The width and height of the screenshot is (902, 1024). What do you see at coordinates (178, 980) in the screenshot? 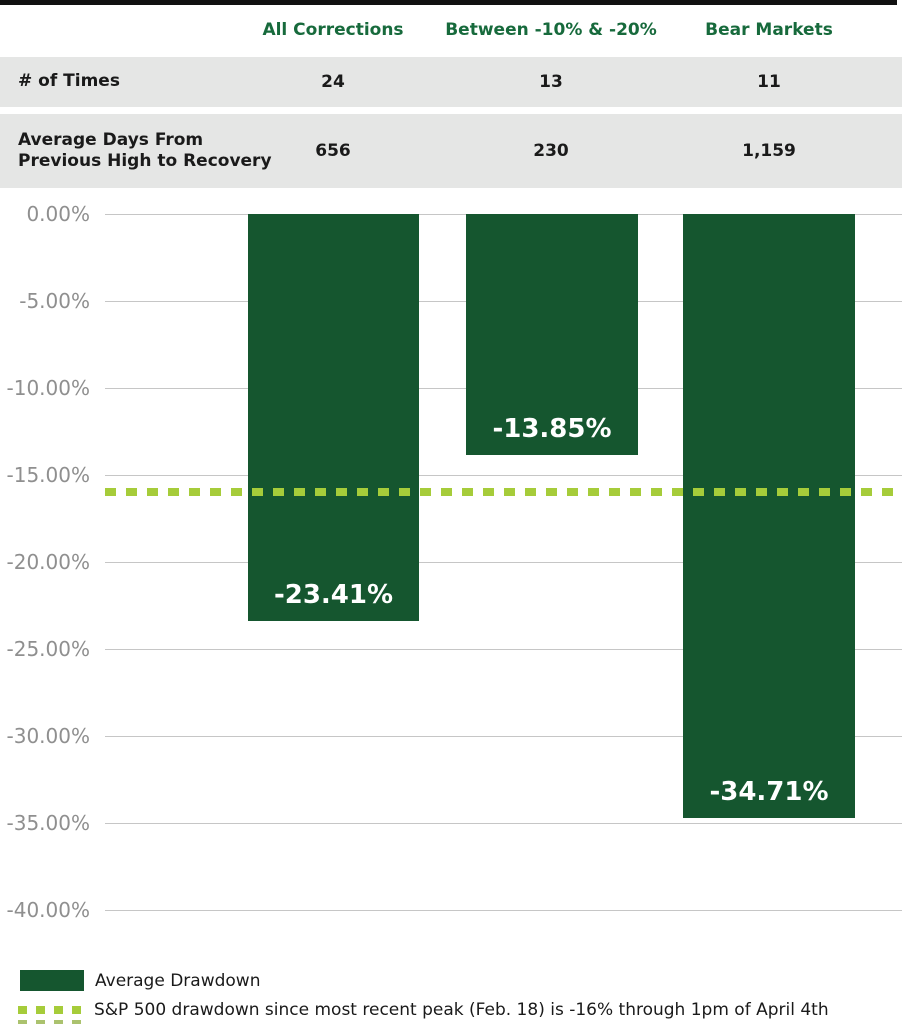
I see `legend-label-average-drawdown: Average Drawdown` at bounding box center [178, 980].